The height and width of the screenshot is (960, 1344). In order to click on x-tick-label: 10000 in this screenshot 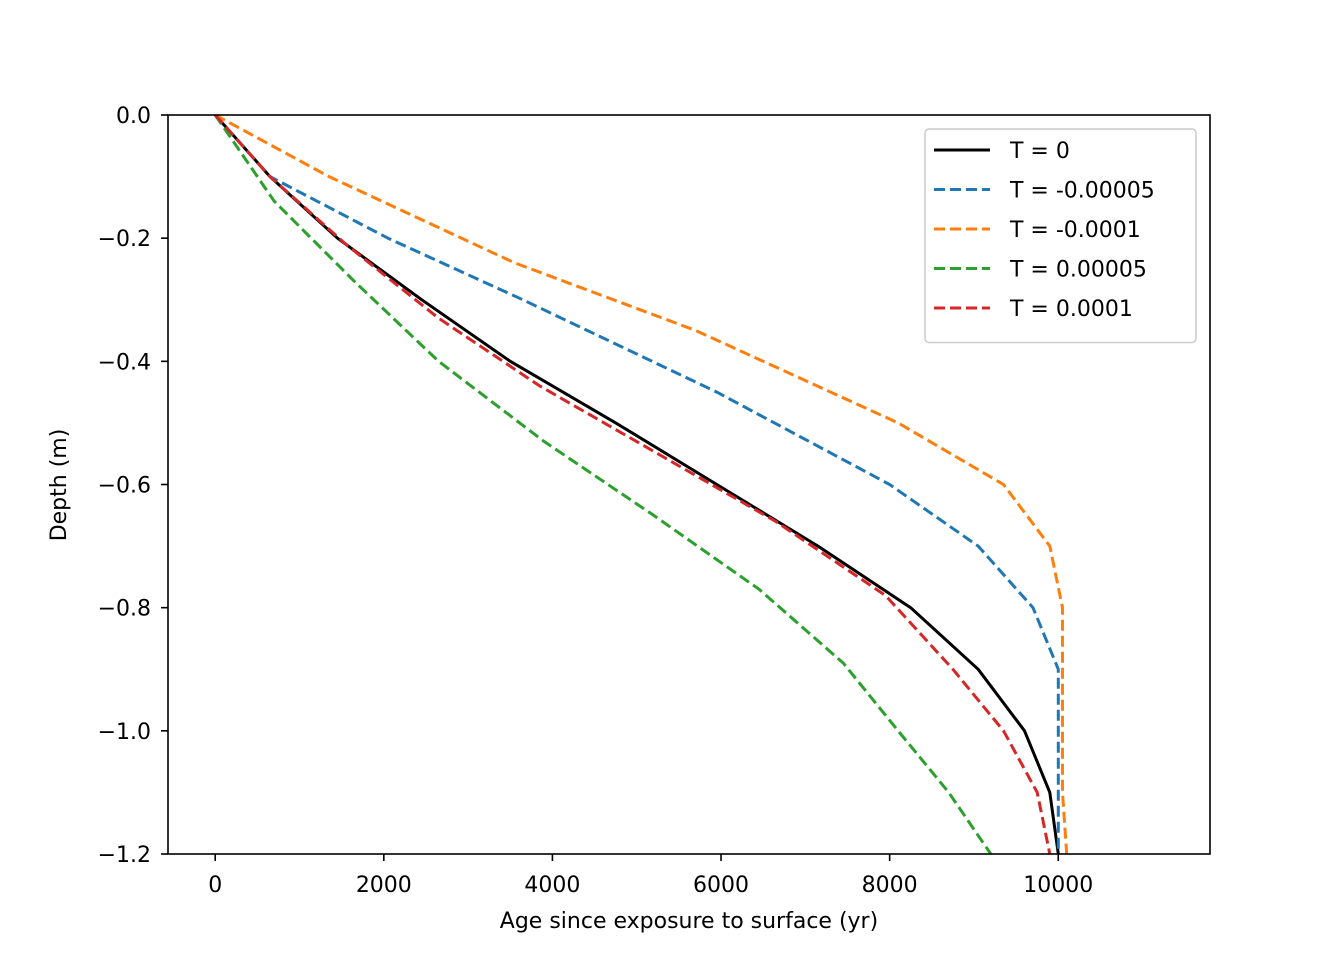, I will do `click(1058, 885)`.